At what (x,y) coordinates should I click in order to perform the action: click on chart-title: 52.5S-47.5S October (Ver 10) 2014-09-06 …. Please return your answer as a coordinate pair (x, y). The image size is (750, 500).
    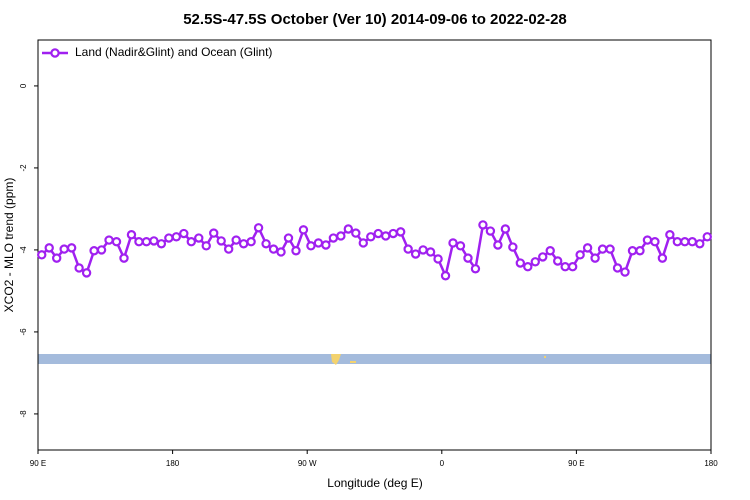
    Looking at the image, I should click on (375, 19).